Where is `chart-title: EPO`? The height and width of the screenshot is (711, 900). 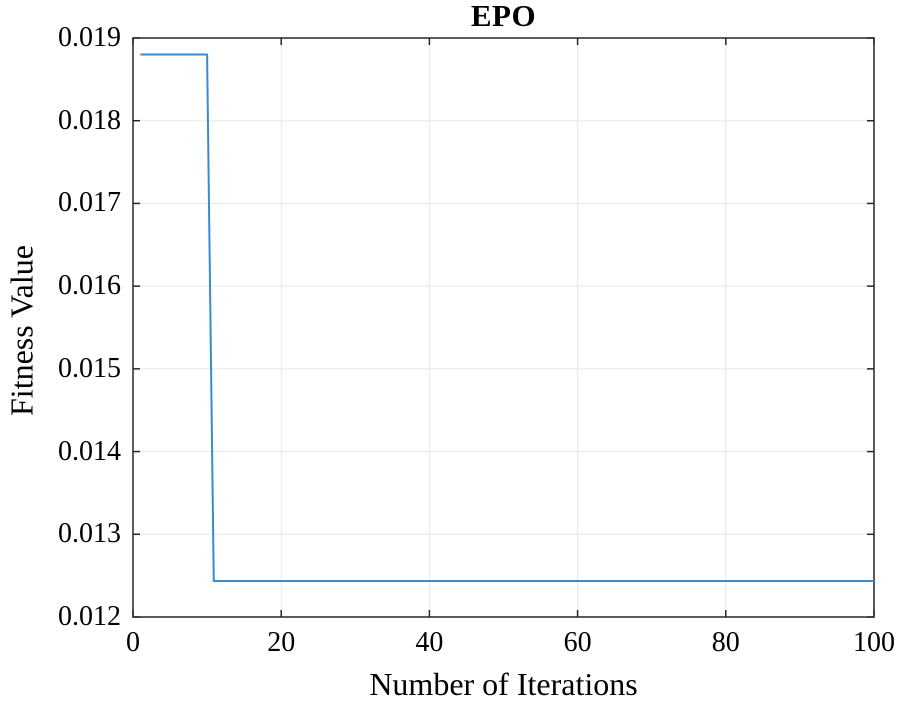 chart-title: EPO is located at coordinates (503, 16).